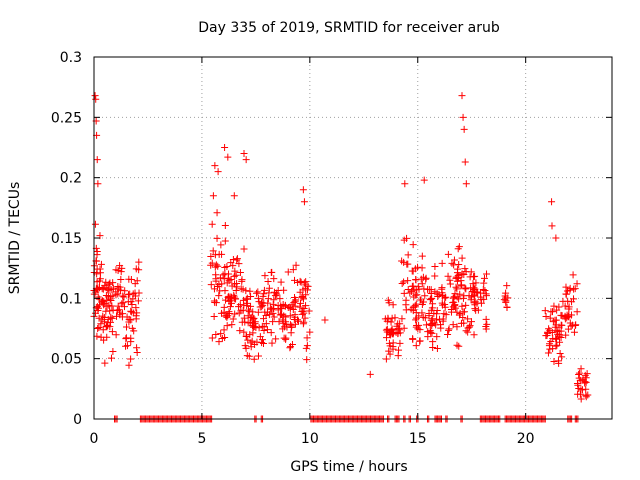 The height and width of the screenshot is (480, 640). What do you see at coordinates (66, 360) in the screenshot?
I see `y-tick-label: 0.05` at bounding box center [66, 360].